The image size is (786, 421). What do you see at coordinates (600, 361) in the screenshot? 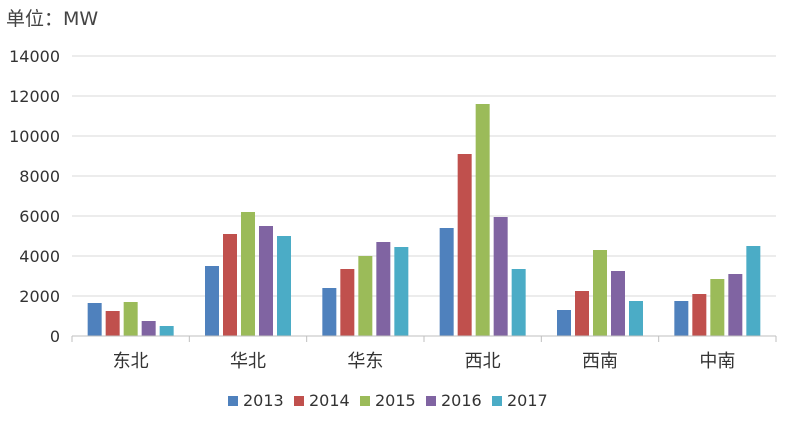
I see `x-tick-label: 西南` at bounding box center [600, 361].